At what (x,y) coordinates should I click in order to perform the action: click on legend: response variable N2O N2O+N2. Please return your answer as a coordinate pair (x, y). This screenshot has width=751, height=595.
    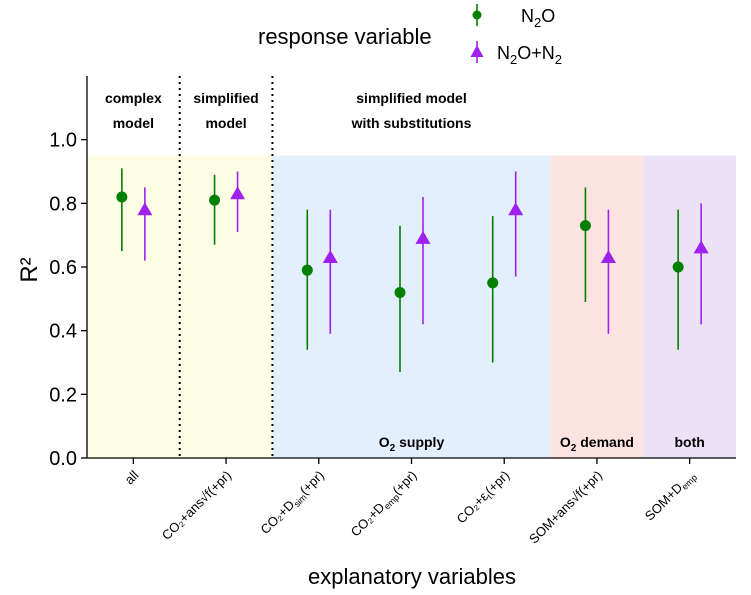
    Looking at the image, I should click on (410, 35).